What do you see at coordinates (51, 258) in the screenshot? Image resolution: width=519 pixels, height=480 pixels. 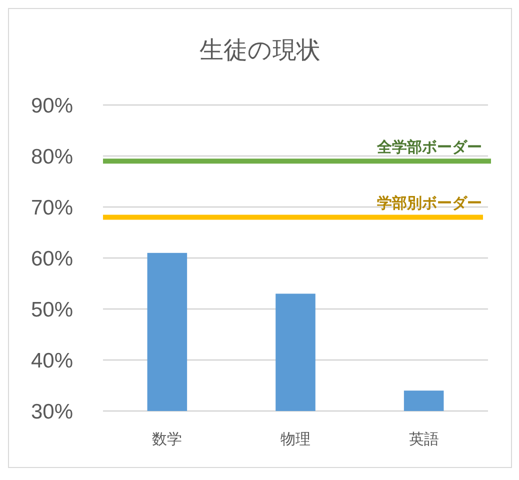 I see `y-tick-label: 60%` at bounding box center [51, 258].